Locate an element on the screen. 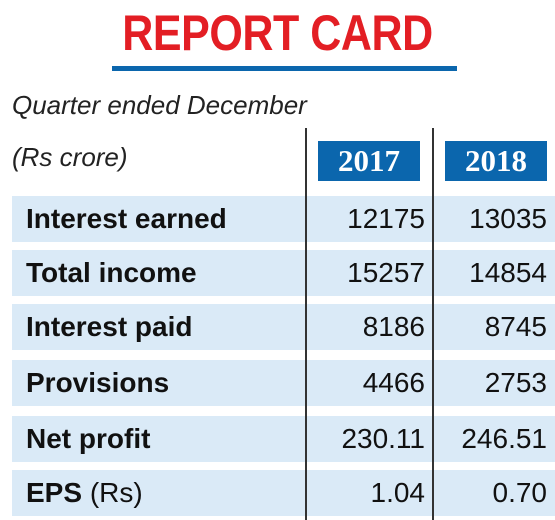 Image resolution: width=555 pixels, height=520 pixels. value-2017: 15257 is located at coordinates (386, 272).